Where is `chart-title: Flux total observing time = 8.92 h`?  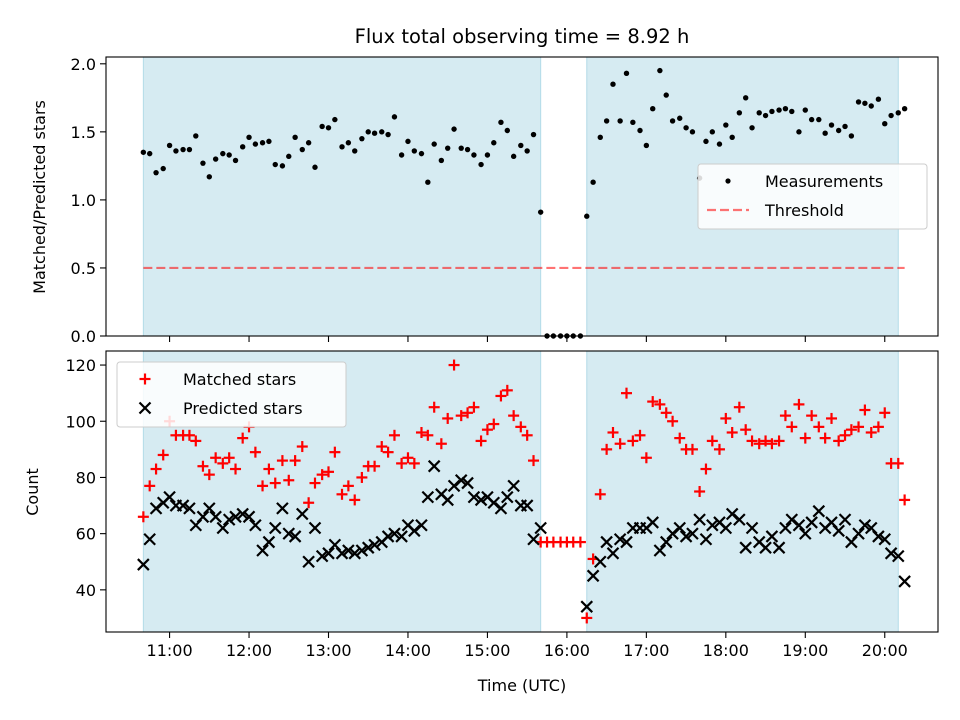 chart-title: Flux total observing time = 8.92 h is located at coordinates (522, 36).